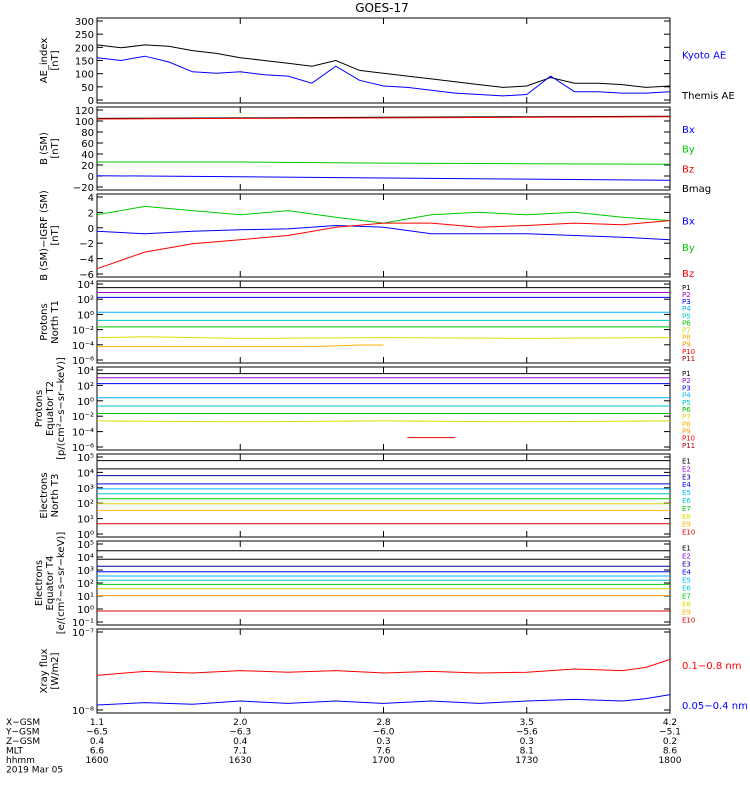 The width and height of the screenshot is (750, 800). I want to click on y-tick-label: −20, so click(83, 188).